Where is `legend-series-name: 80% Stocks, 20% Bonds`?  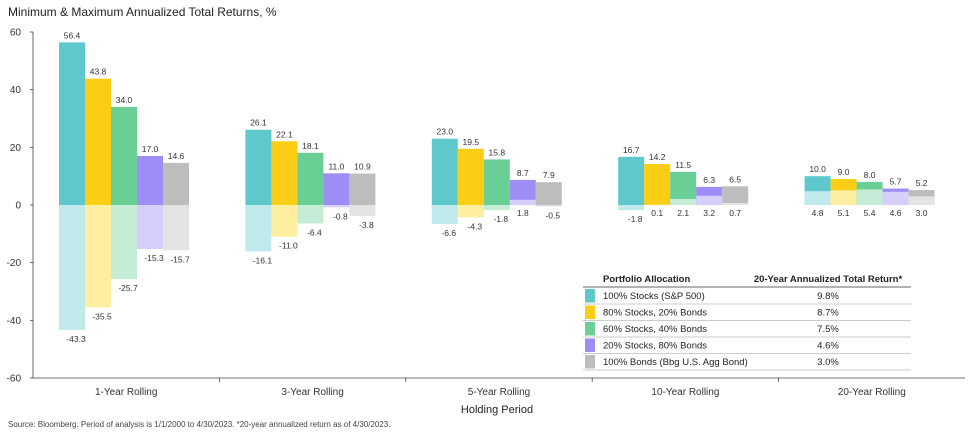 legend-series-name: 80% Stocks, 20% Bonds is located at coordinates (655, 313).